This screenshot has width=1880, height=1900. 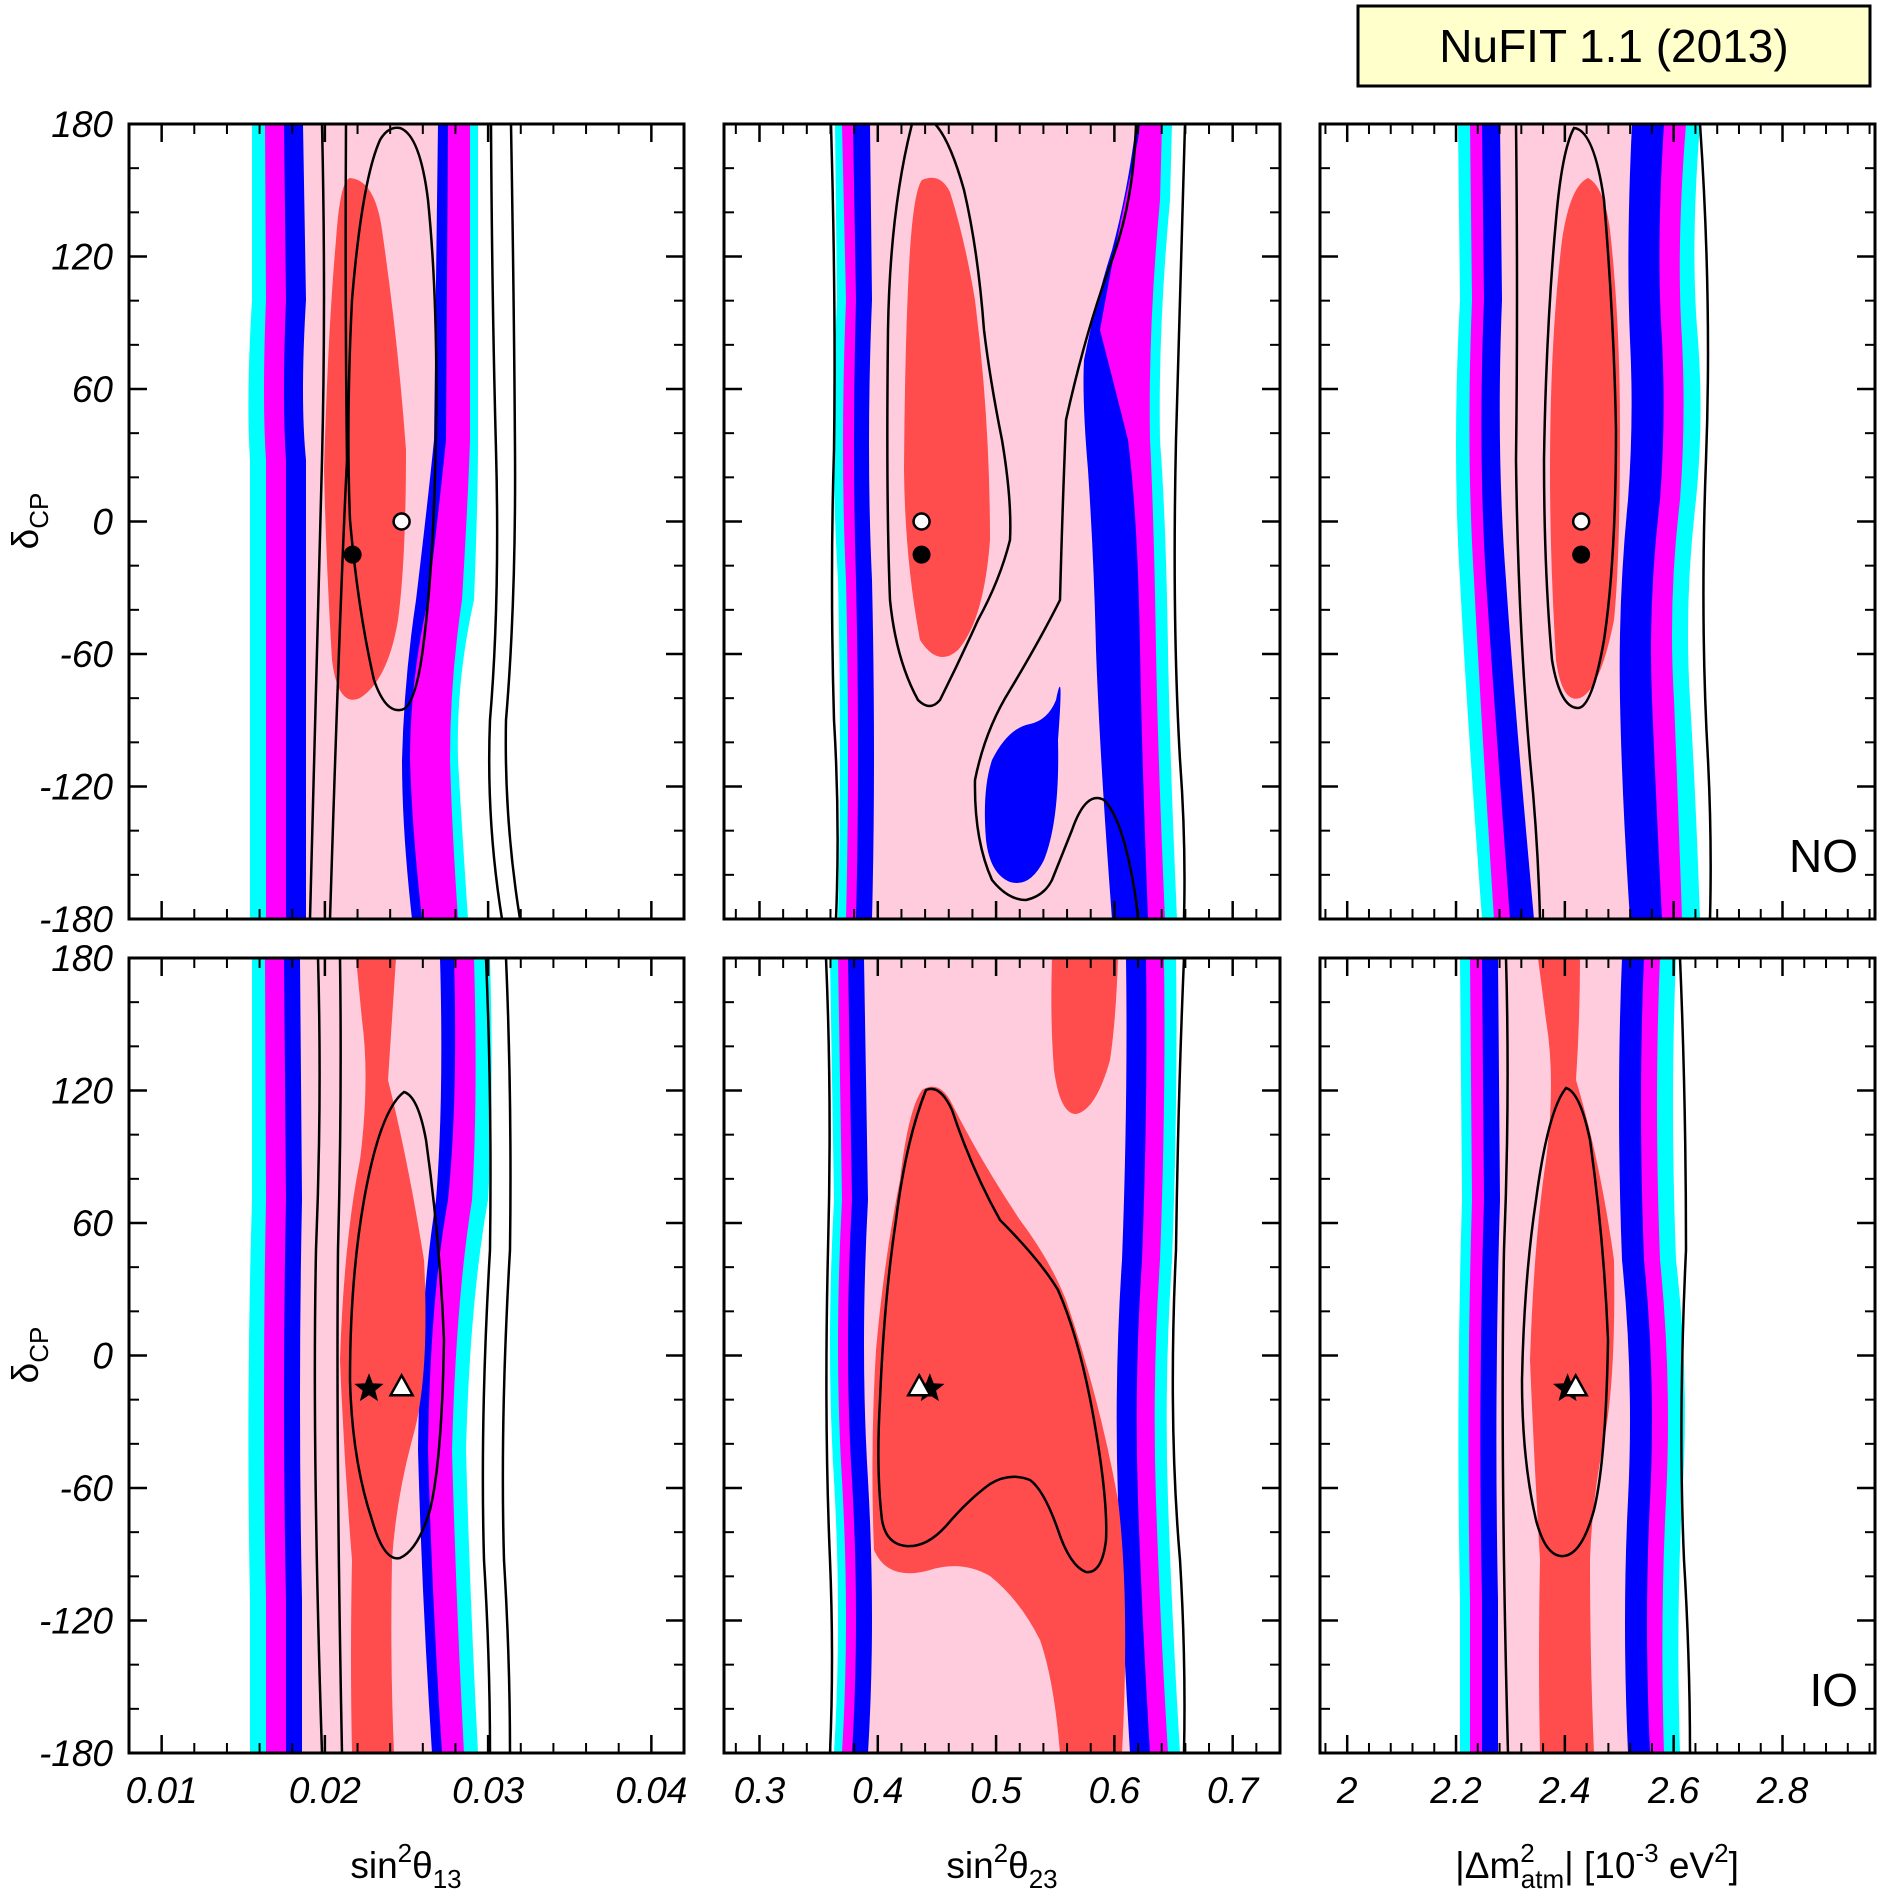 I want to click on x-tick-label: 2.6, so click(x=1673, y=1790).